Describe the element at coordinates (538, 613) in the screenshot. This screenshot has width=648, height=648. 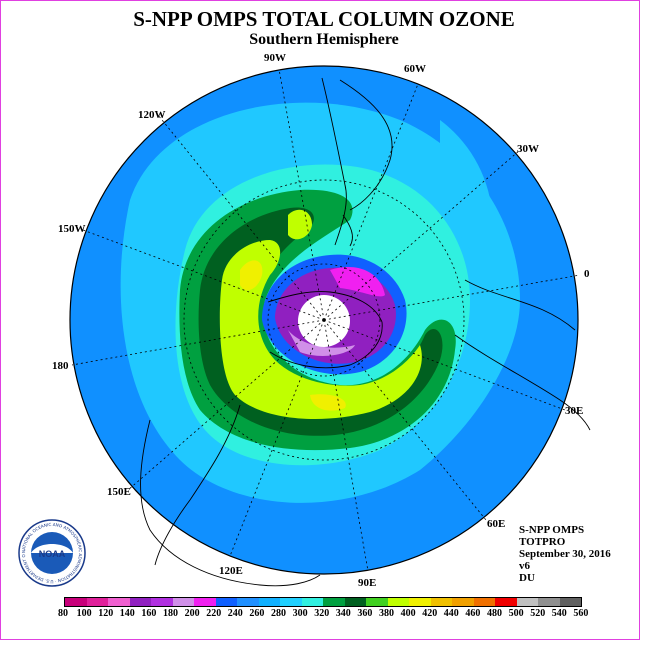
I see `colorbar-tick-label: 520` at that location.